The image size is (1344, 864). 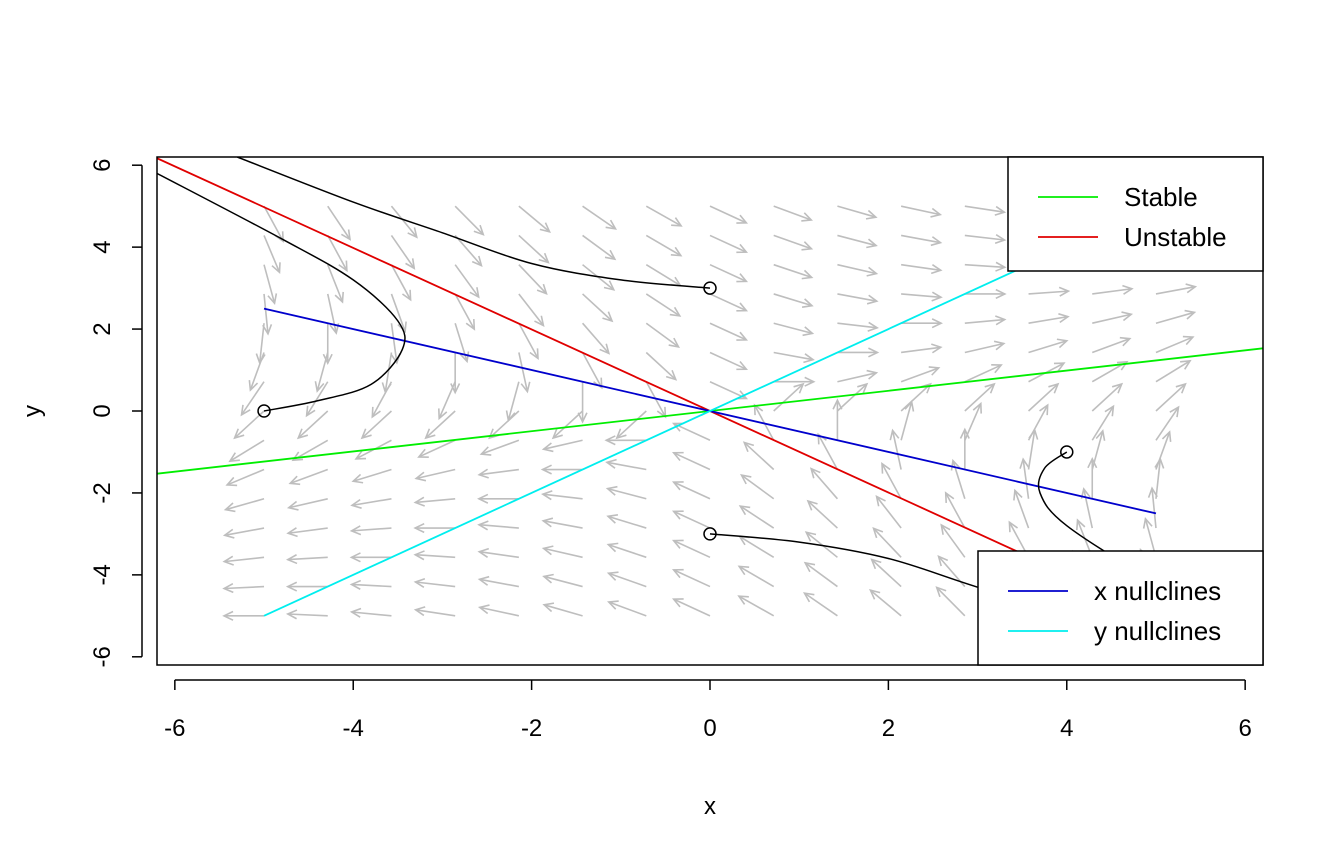 What do you see at coordinates (102, 656) in the screenshot?
I see `y-tick-label: -6` at bounding box center [102, 656].